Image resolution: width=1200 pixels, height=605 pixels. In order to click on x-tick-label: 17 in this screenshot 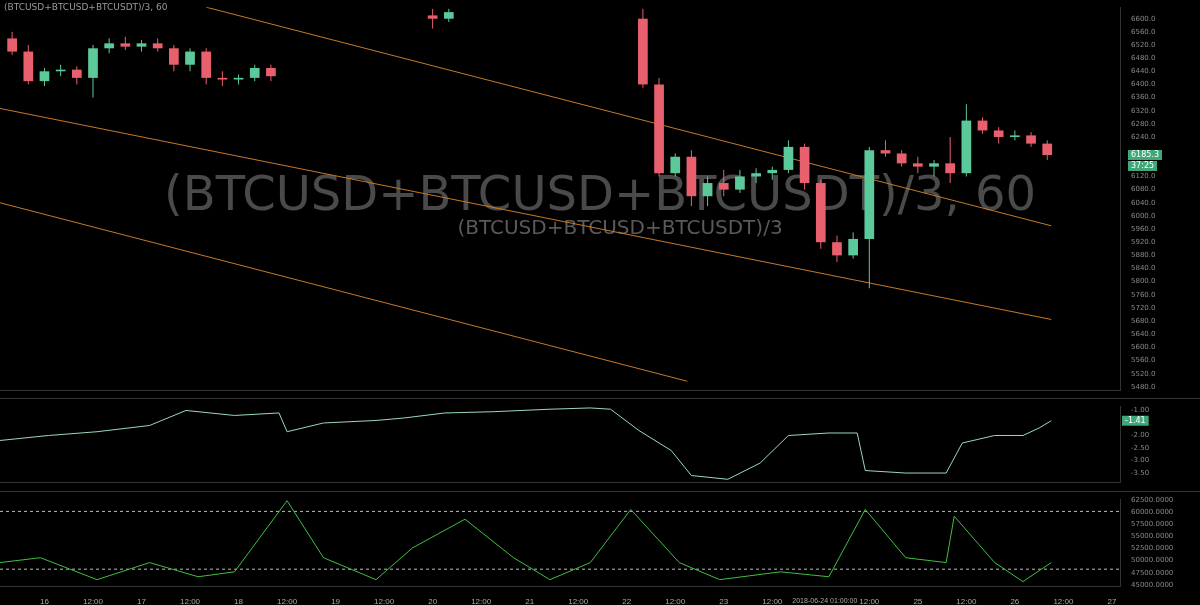, I will do `click(142, 601)`.